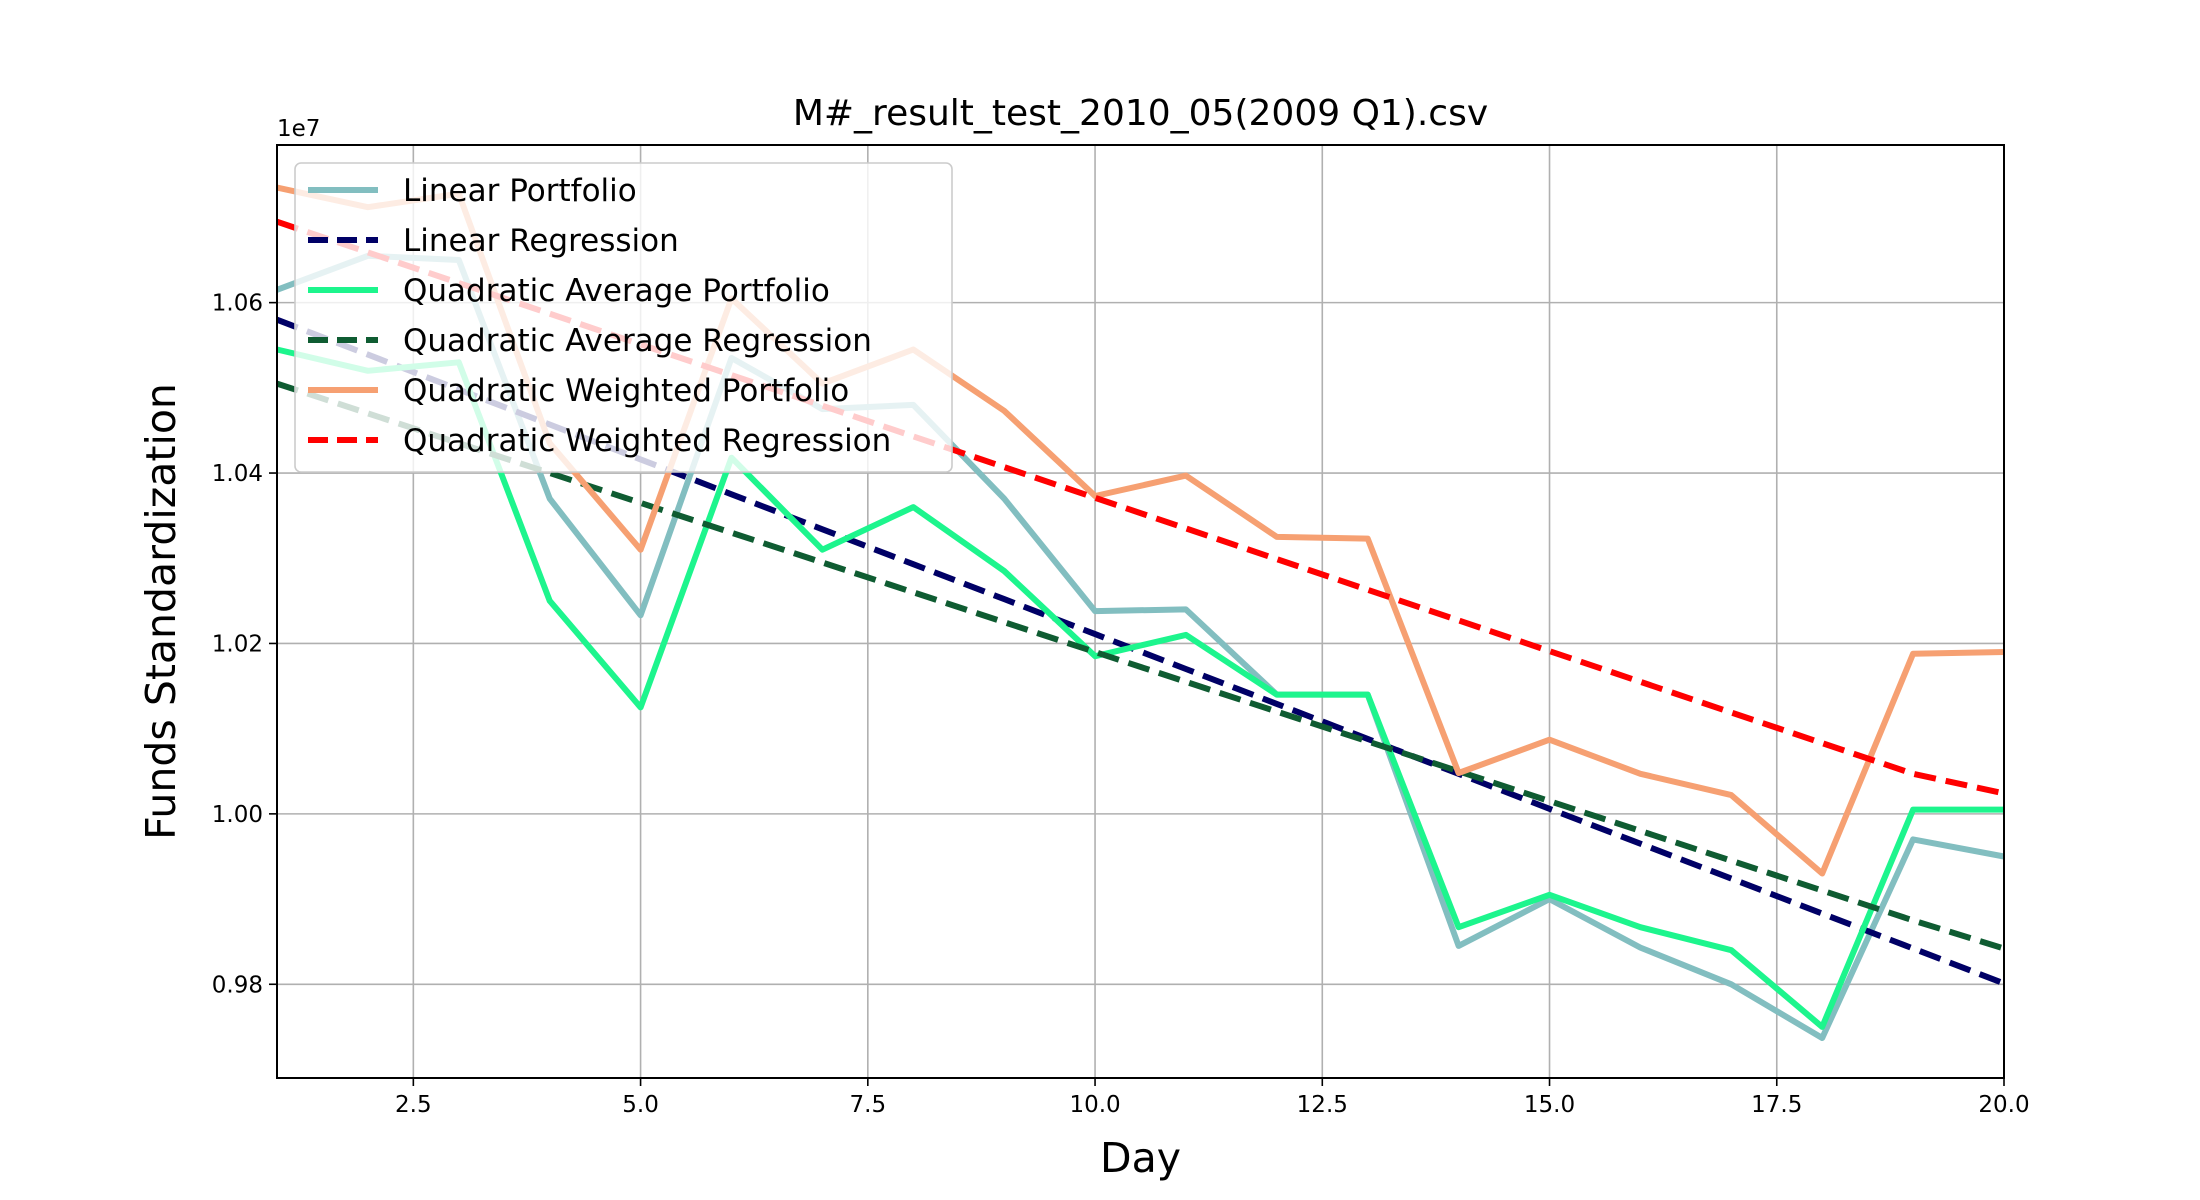 The image size is (2200, 1200). What do you see at coordinates (868, 1105) in the screenshot?
I see `x-tick-label: 7.5` at bounding box center [868, 1105].